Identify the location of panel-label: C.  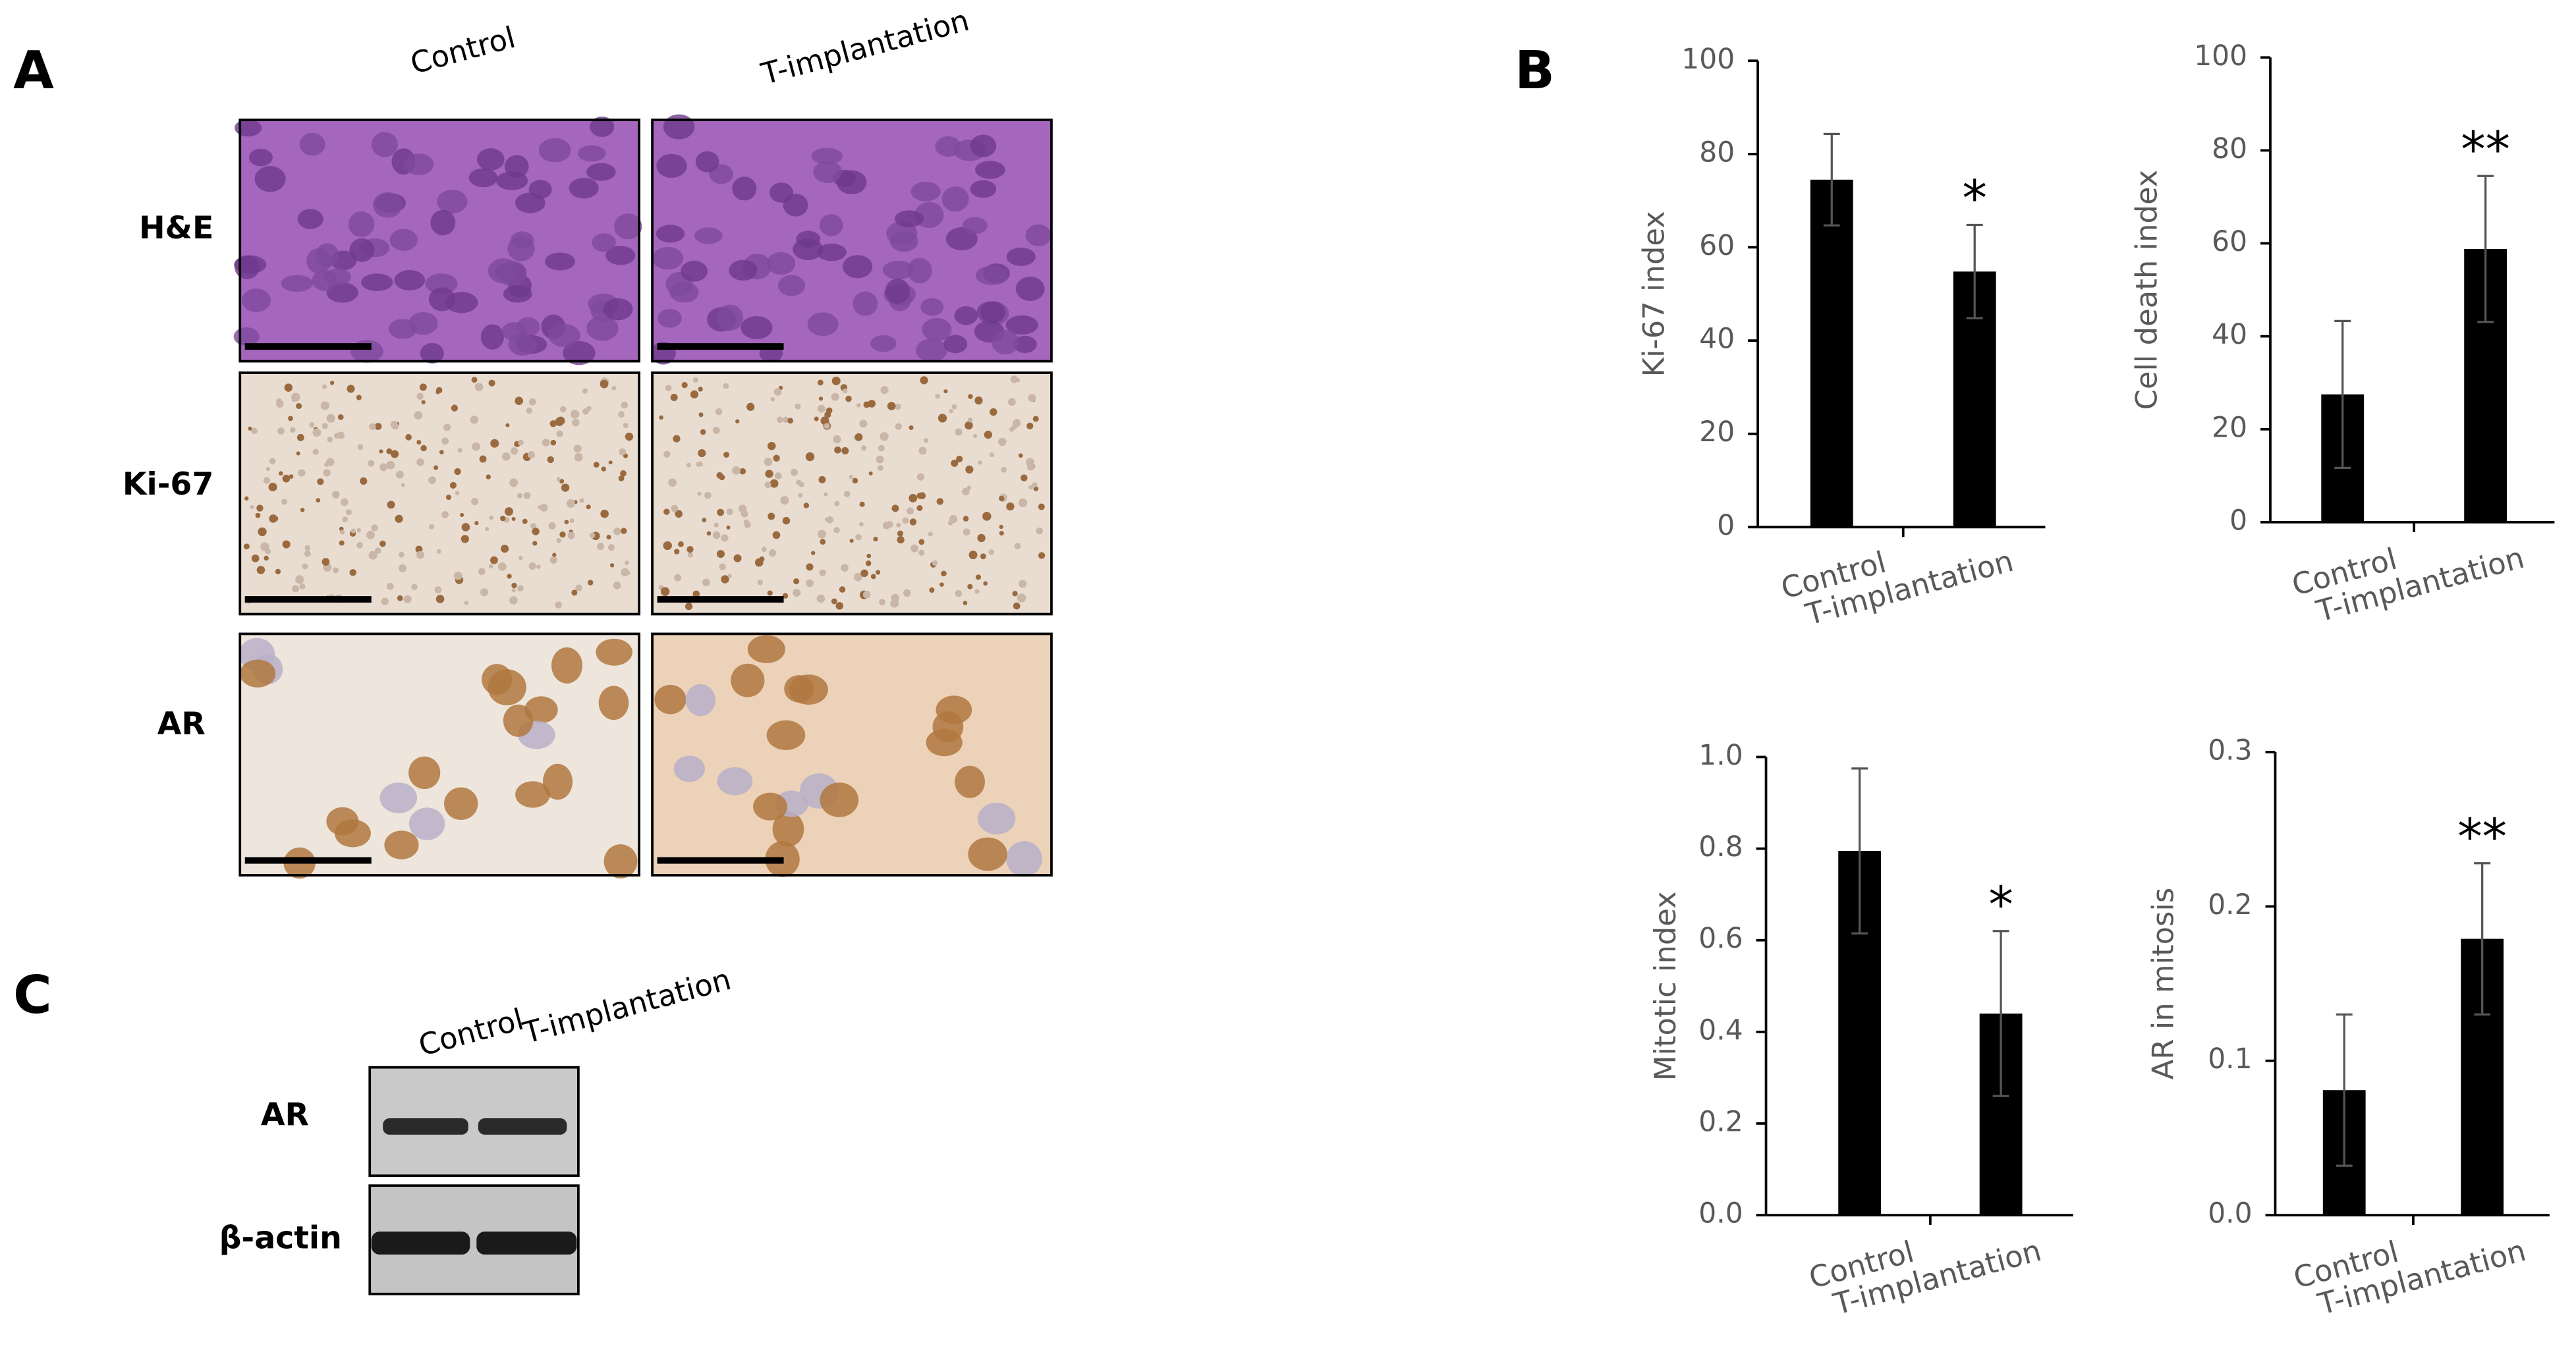
(32, 994).